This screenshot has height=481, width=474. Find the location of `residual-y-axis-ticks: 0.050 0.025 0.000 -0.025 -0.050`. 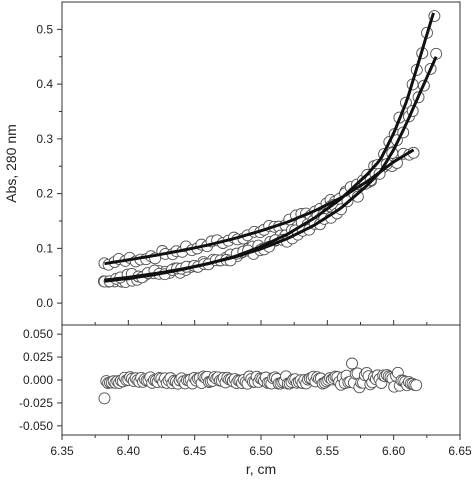

residual-y-axis-ticks: 0.050 0.025 0.000 -0.025 -0.050 is located at coordinates (40, 380).